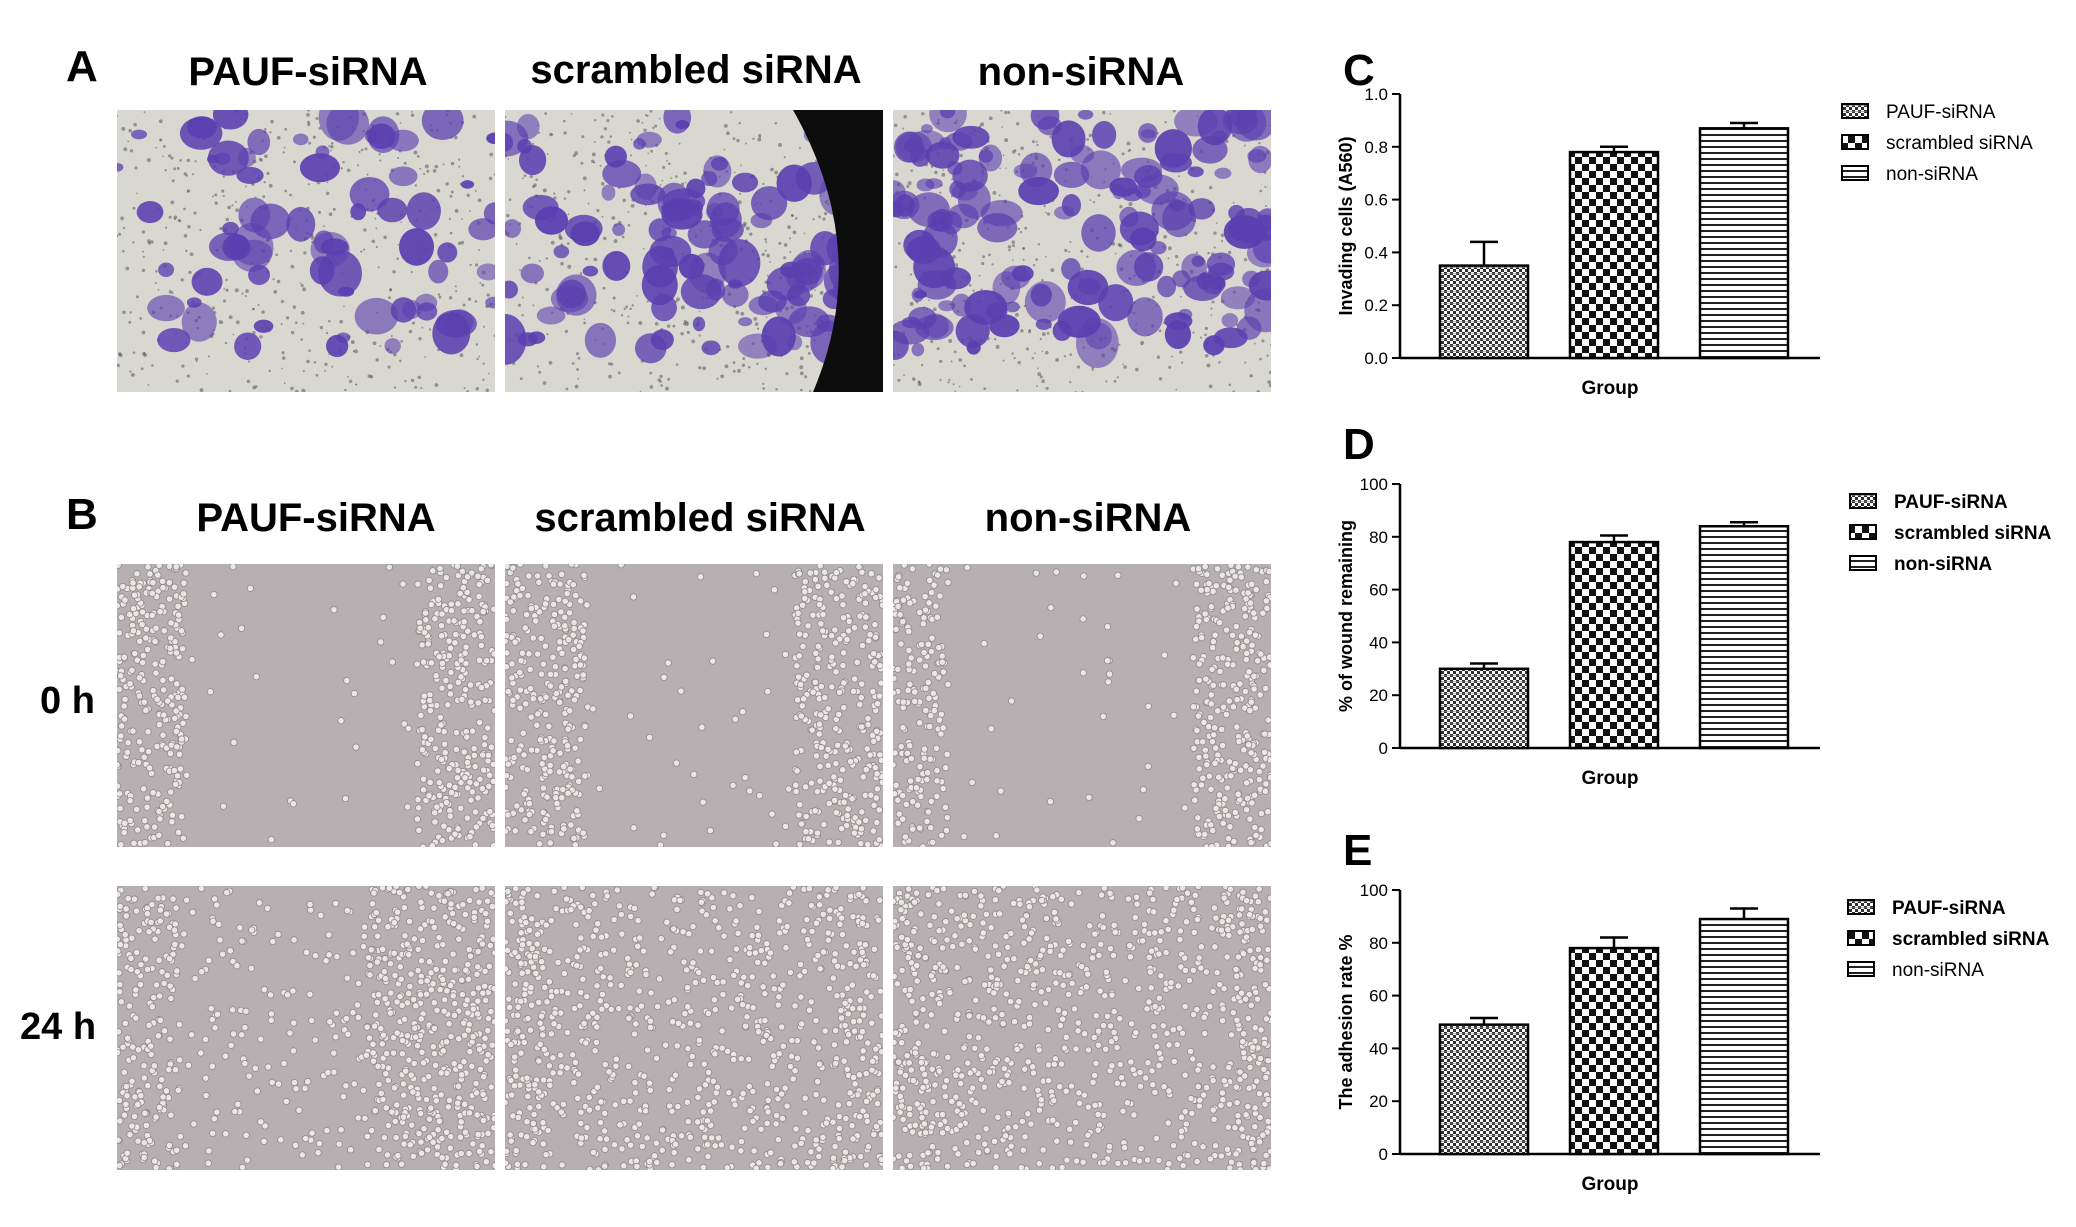 The image size is (2076, 1227). Describe the element at coordinates (316, 518) in the screenshot. I see `panel-b-title-pauf: PAUF-siRNA` at that location.